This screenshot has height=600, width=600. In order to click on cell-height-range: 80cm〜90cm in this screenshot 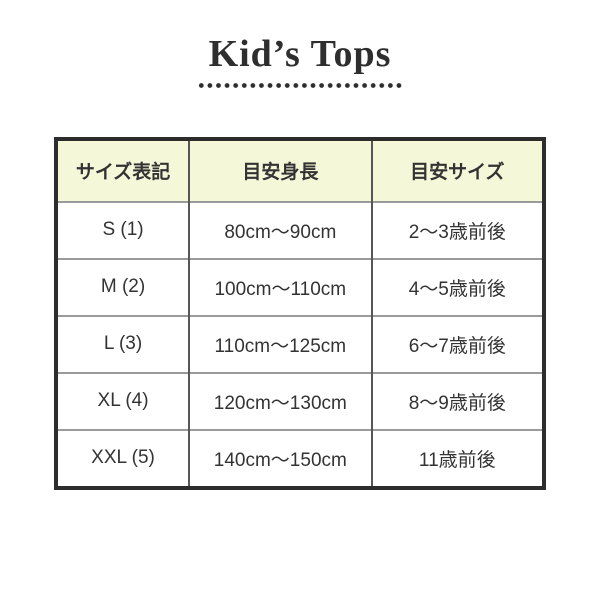, I will do `click(280, 229)`.